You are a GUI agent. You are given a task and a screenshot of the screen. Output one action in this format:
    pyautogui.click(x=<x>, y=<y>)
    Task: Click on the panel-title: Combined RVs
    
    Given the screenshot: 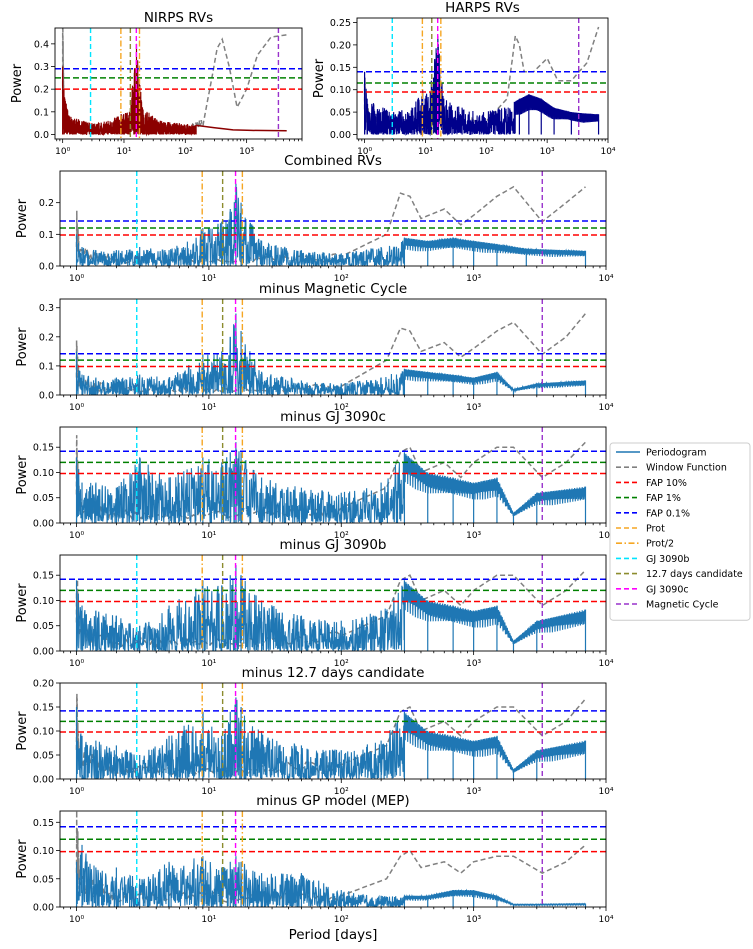 What is the action you would take?
    pyautogui.click(x=333, y=161)
    